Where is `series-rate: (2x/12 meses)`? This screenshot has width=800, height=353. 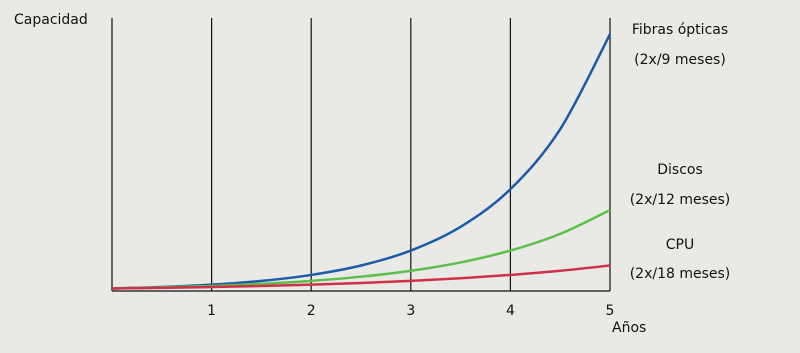 series-rate: (2x/12 meses) is located at coordinates (680, 200).